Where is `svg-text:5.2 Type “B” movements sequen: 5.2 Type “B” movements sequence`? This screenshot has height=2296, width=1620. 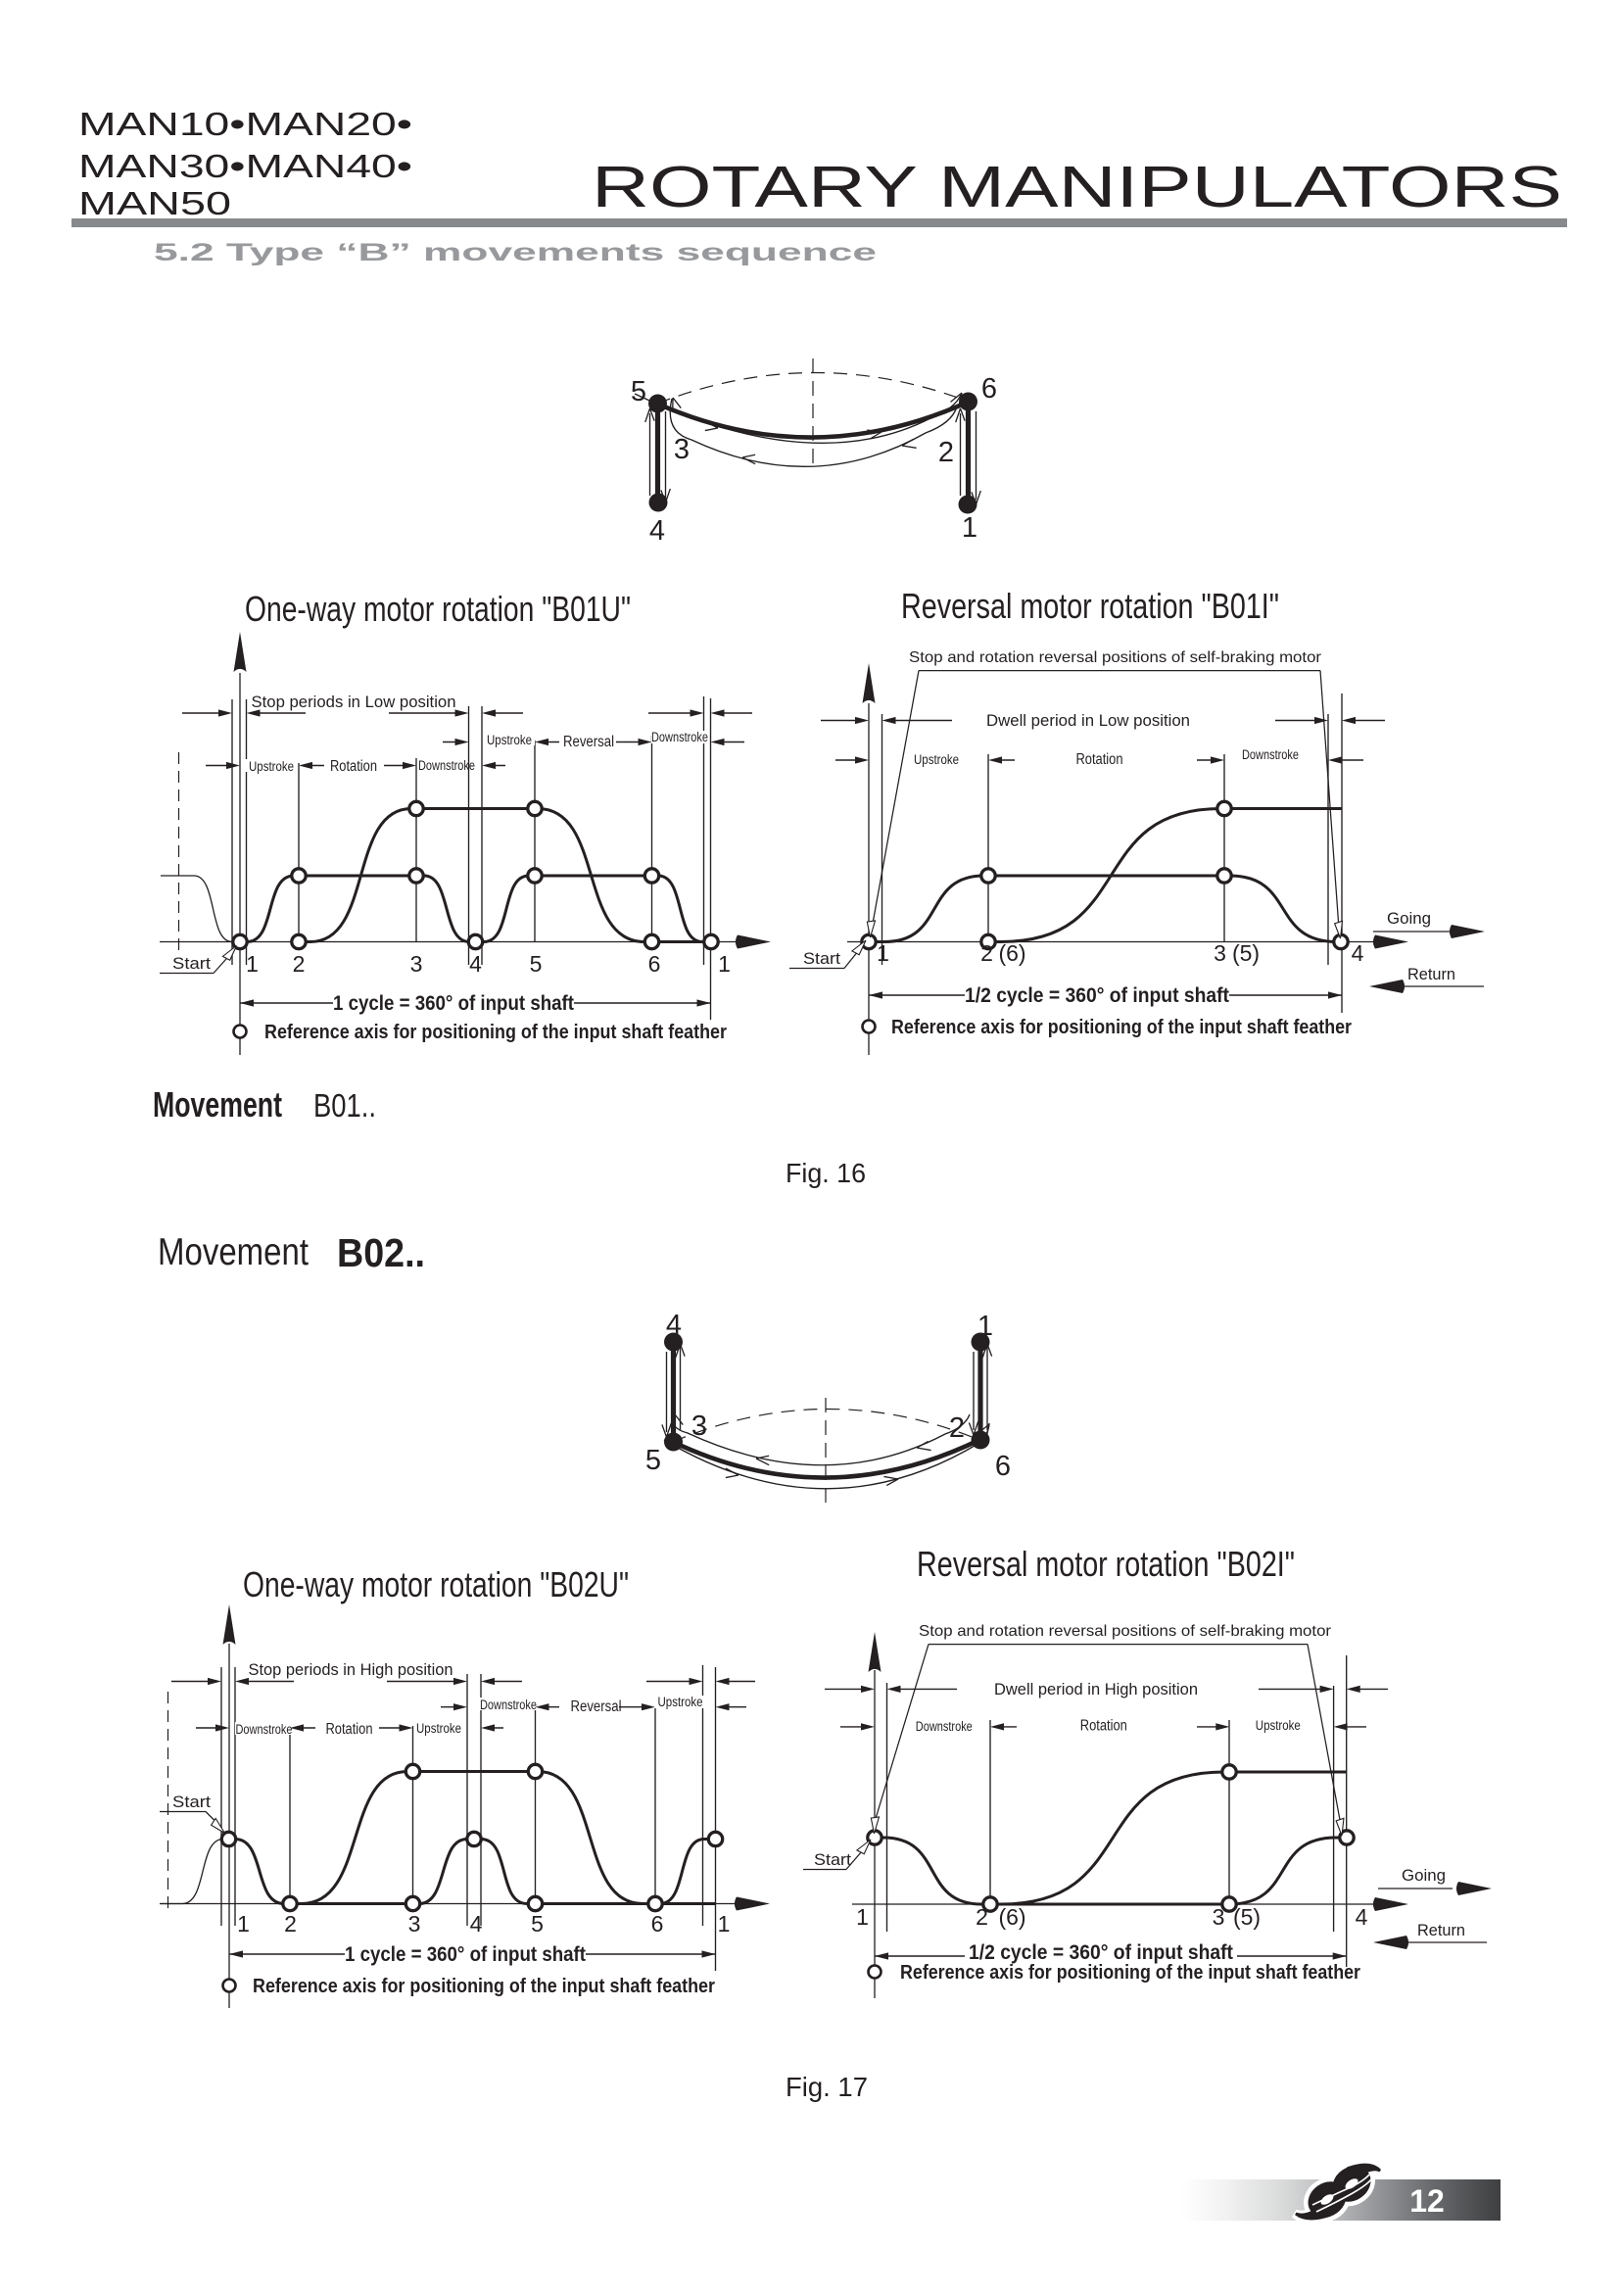
svg-text:5.2 Type “B” movements sequen: 5.2 Type “B” movements sequence is located at coordinates (515, 253).